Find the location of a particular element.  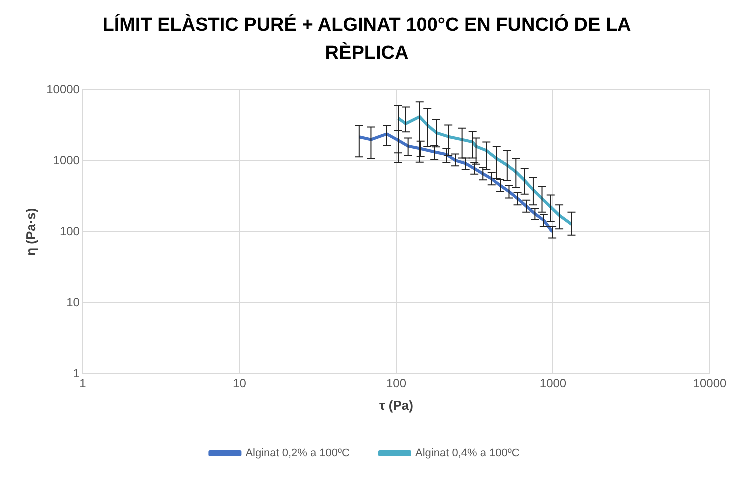

y-tick-label: 100 is located at coordinates (70, 231).